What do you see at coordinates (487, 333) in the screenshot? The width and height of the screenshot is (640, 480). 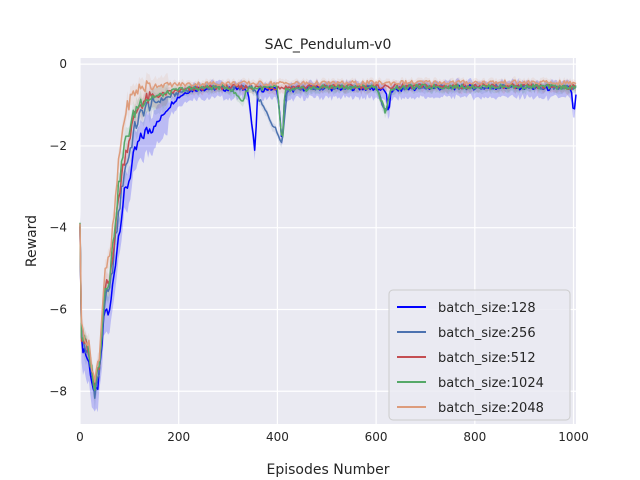 I see `legend-label: batch_size:256` at bounding box center [487, 333].